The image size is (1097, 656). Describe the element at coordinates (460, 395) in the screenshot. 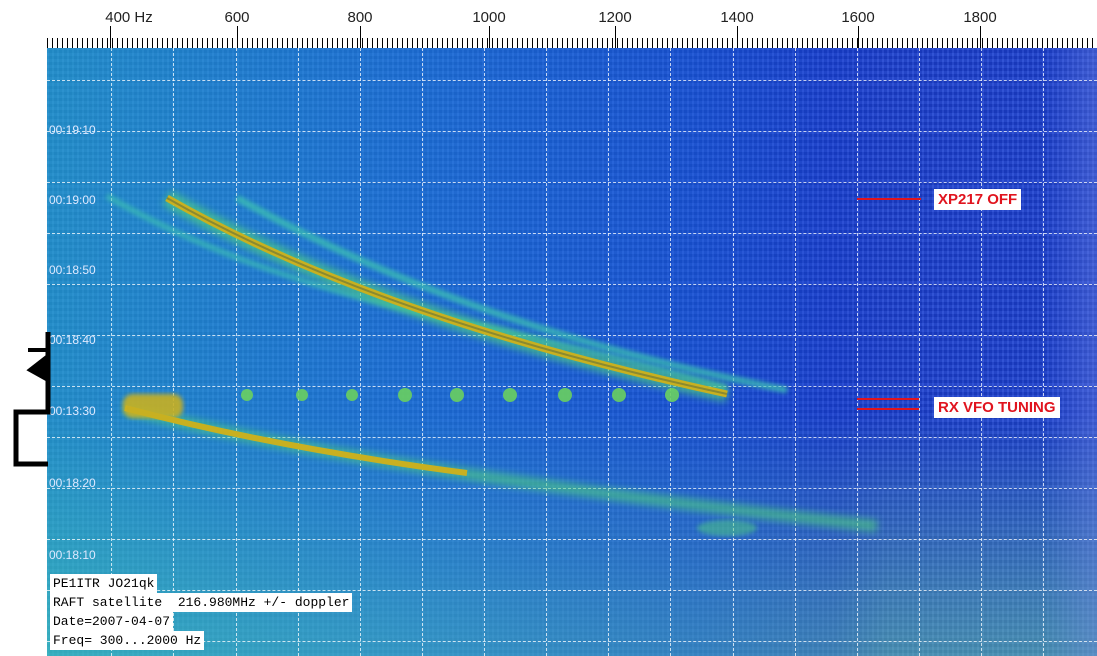

I see `tuning-dots` at that location.